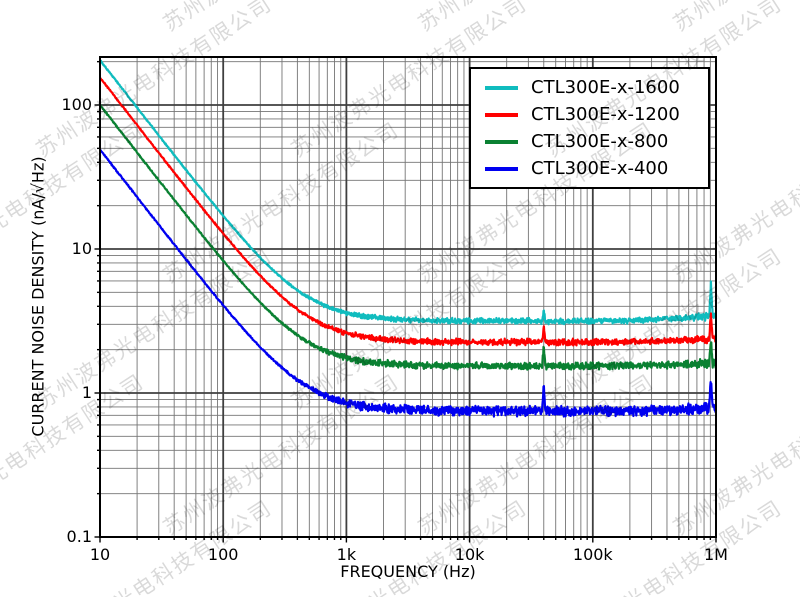 This screenshot has height=597, width=800. What do you see at coordinates (76, 104) in the screenshot?
I see `y-tick-100: 100` at bounding box center [76, 104].